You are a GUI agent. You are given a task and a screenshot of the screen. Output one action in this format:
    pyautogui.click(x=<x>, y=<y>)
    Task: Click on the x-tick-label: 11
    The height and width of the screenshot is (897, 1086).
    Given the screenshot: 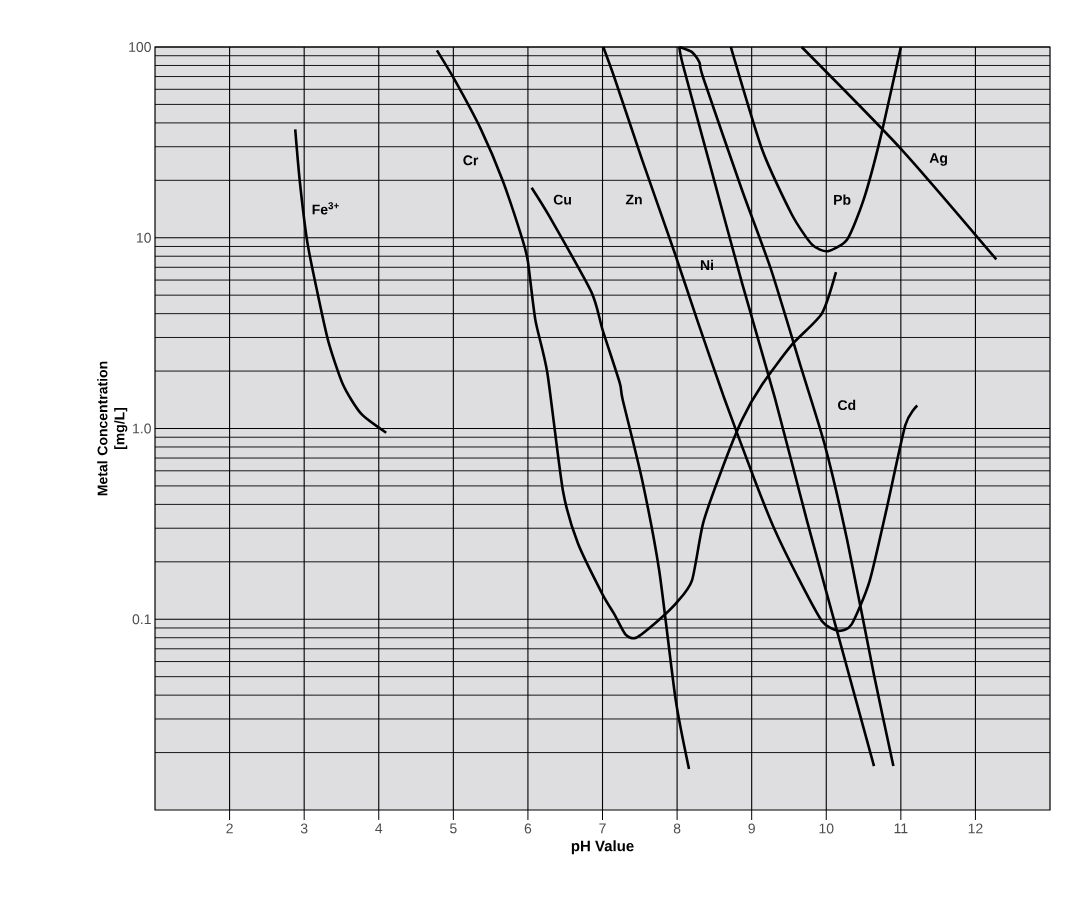 What is the action you would take?
    pyautogui.click(x=901, y=828)
    